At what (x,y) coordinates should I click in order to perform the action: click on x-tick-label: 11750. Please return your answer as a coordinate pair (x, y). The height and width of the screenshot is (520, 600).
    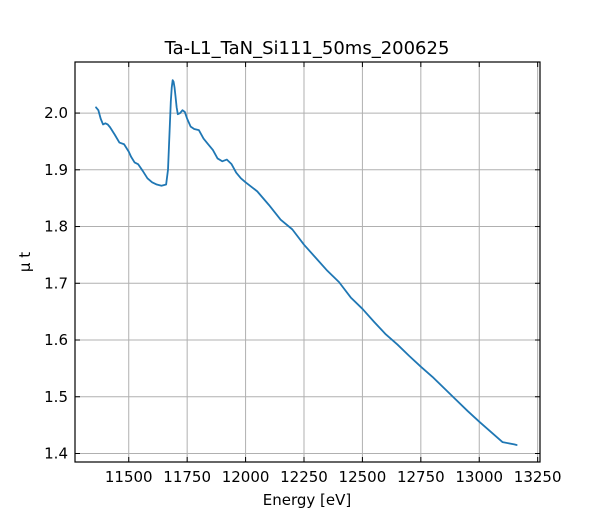
    Looking at the image, I should click on (187, 477).